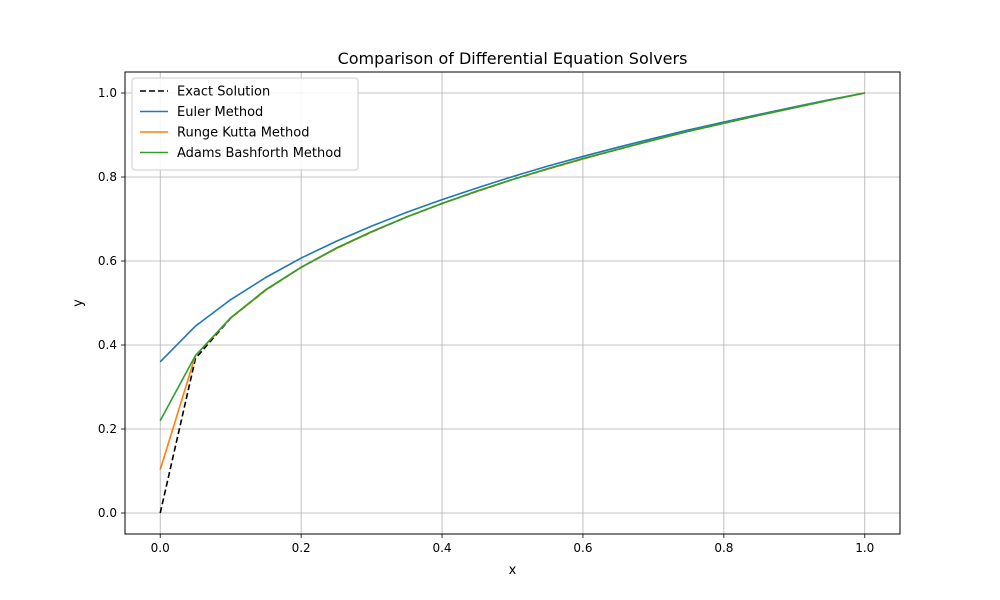 This screenshot has height=600, width=1000. Describe the element at coordinates (107, 177) in the screenshot. I see `y-tick-label: 0.8` at that location.